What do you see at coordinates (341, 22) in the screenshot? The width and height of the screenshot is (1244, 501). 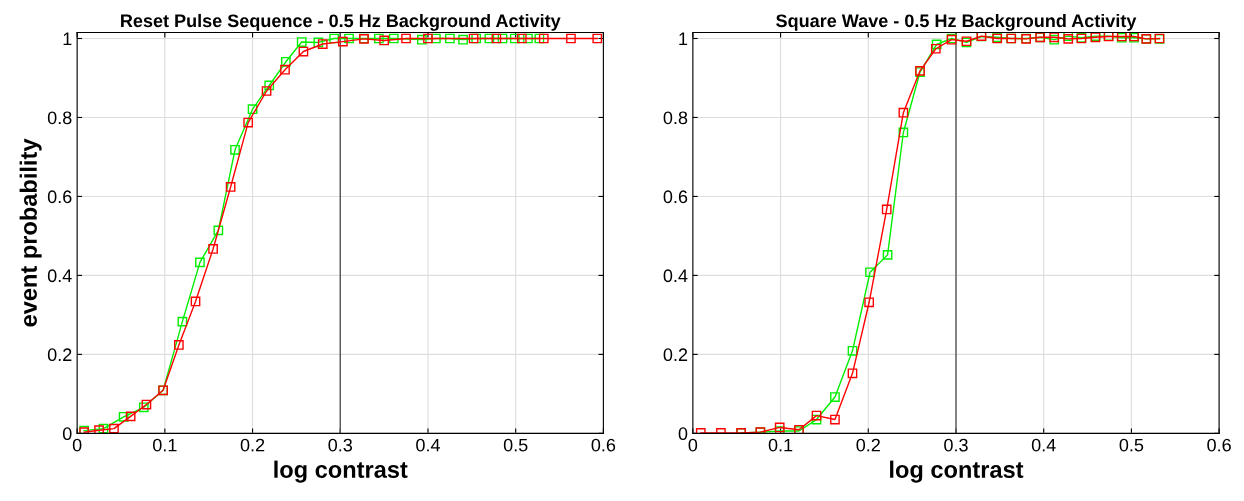 I see `chart-title: Reset Pulse Sequence - 0.5 Hz Background Activity` at bounding box center [341, 22].